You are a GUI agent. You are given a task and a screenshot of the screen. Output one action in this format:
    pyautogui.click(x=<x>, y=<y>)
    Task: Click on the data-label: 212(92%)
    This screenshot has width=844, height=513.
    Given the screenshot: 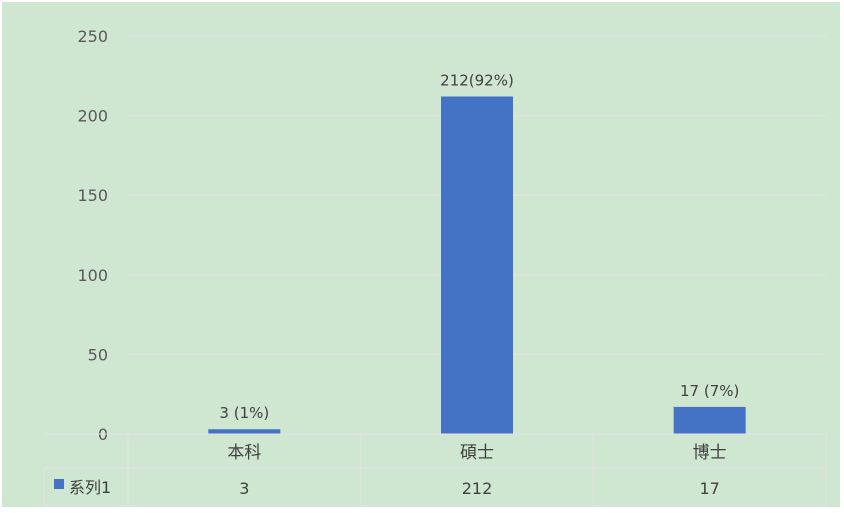 What is the action you would take?
    pyautogui.click(x=477, y=80)
    